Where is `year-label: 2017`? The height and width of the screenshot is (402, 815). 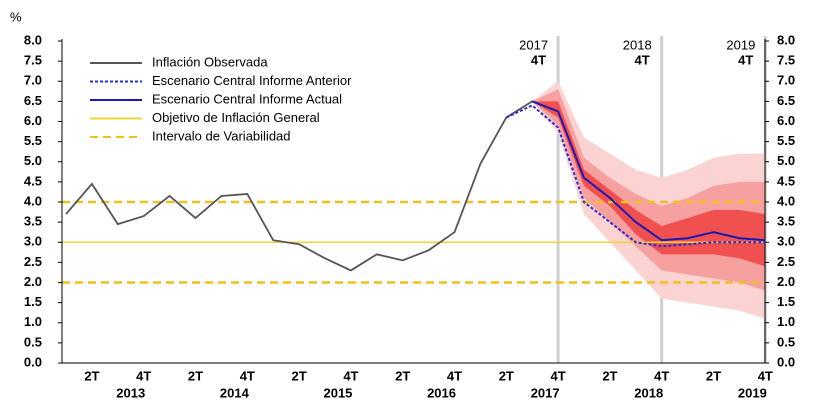 year-label: 2017 is located at coordinates (545, 392).